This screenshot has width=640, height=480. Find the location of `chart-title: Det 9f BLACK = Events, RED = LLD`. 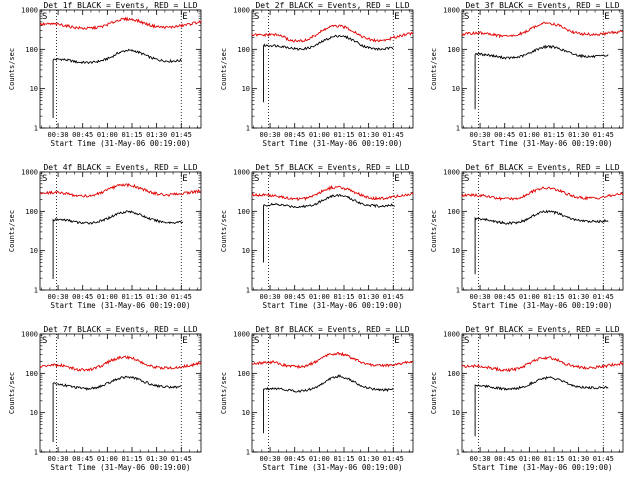

chart-title: Det 9f BLACK = Events, RED = LLD is located at coordinates (542, 329).